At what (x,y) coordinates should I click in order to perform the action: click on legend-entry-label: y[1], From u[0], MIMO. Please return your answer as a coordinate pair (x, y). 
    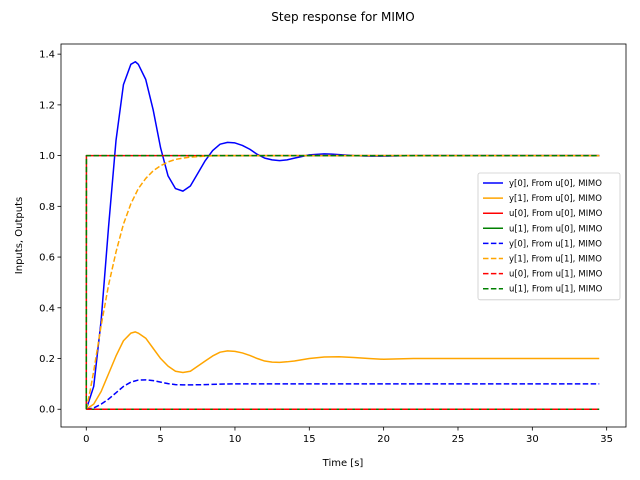
    Looking at the image, I should click on (555, 199).